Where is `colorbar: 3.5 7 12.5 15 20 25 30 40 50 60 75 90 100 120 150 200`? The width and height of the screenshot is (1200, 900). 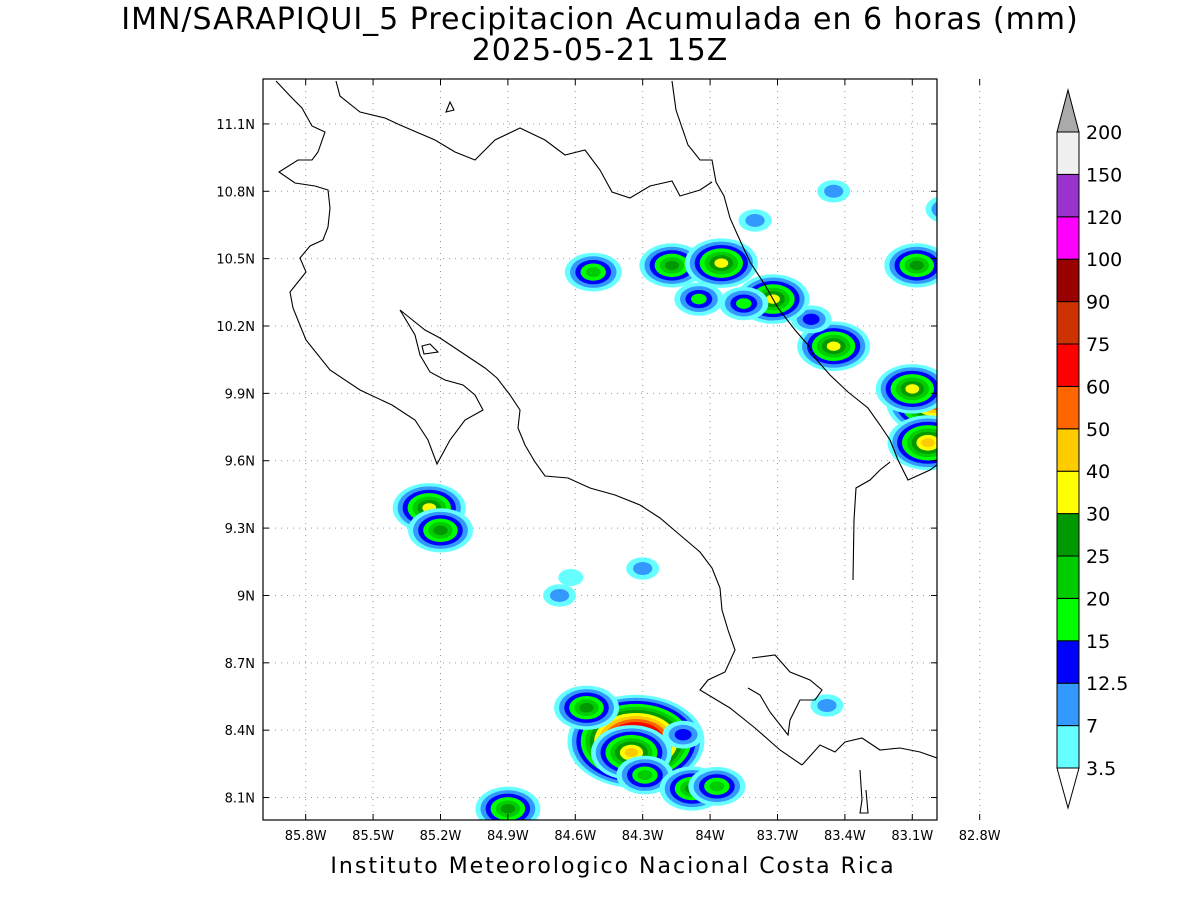
colorbar: 3.5 7 12.5 15 20 25 30 40 50 60 75 90 100 120 150 200 is located at coordinates (1092, 449).